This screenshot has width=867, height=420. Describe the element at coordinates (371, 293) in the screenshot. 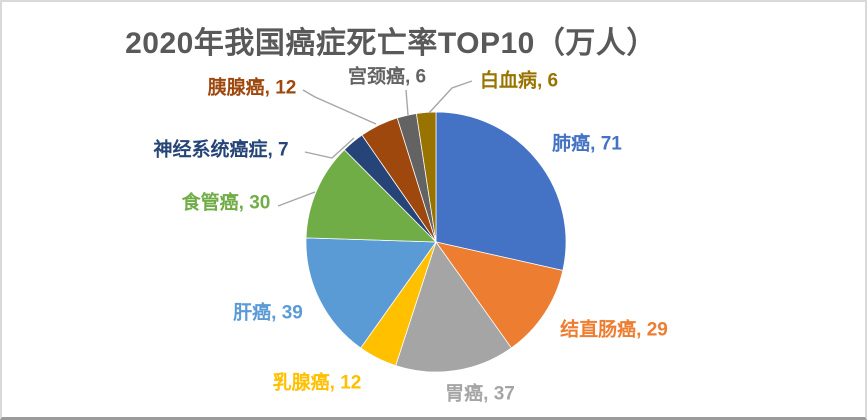

I see `pie-slice-liver-cancer` at that location.